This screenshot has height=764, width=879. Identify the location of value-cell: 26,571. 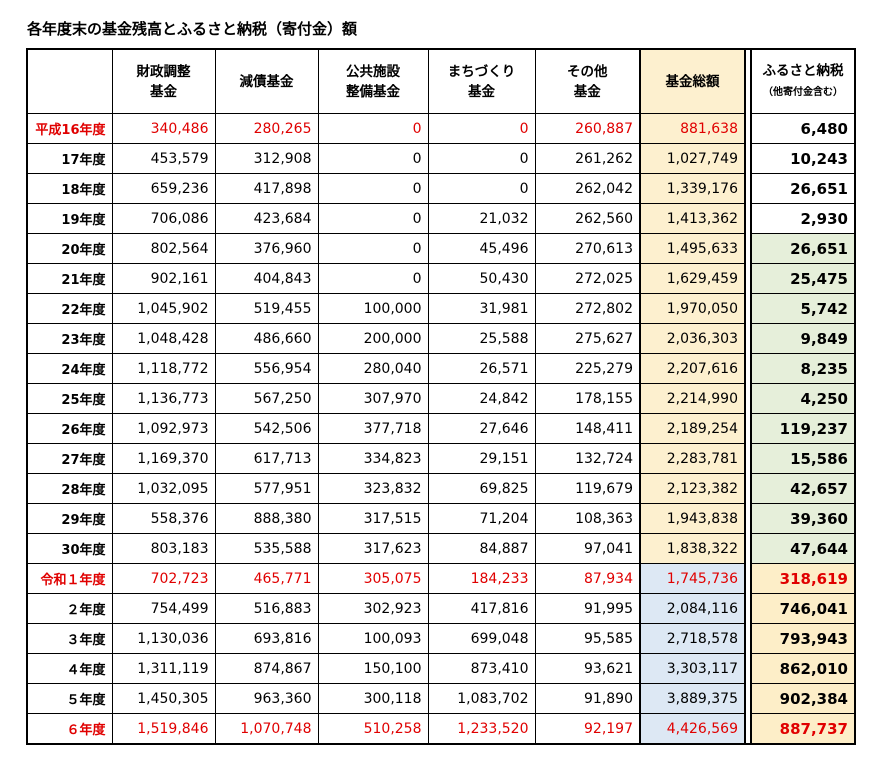
(481, 368).